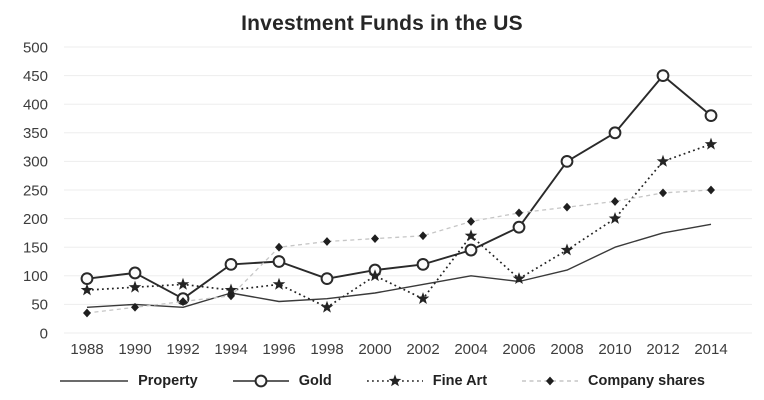 The height and width of the screenshot is (400, 764). Describe the element at coordinates (375, 239) in the screenshot. I see `series-company-shares-point-2000` at that location.